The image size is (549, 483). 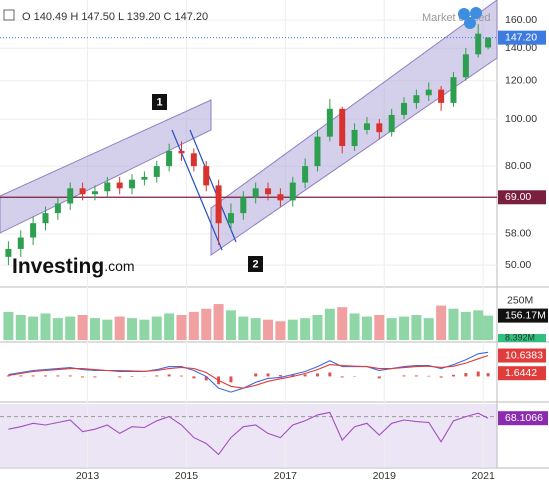 I want to click on signal-line, so click(x=248, y=371).